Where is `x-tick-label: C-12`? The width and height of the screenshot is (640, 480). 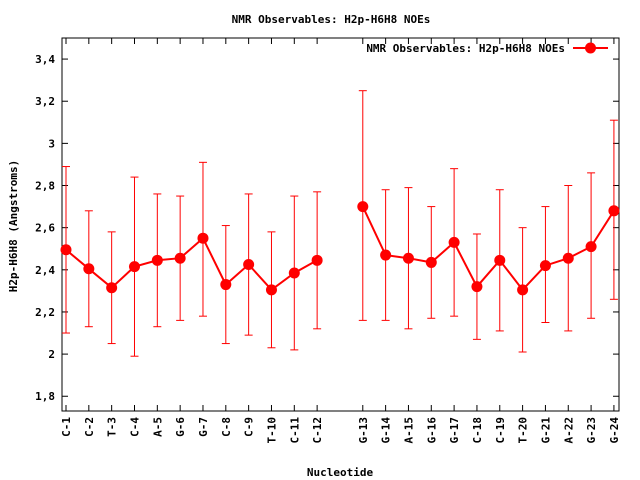
x-tick-label: C-12 is located at coordinates (317, 430).